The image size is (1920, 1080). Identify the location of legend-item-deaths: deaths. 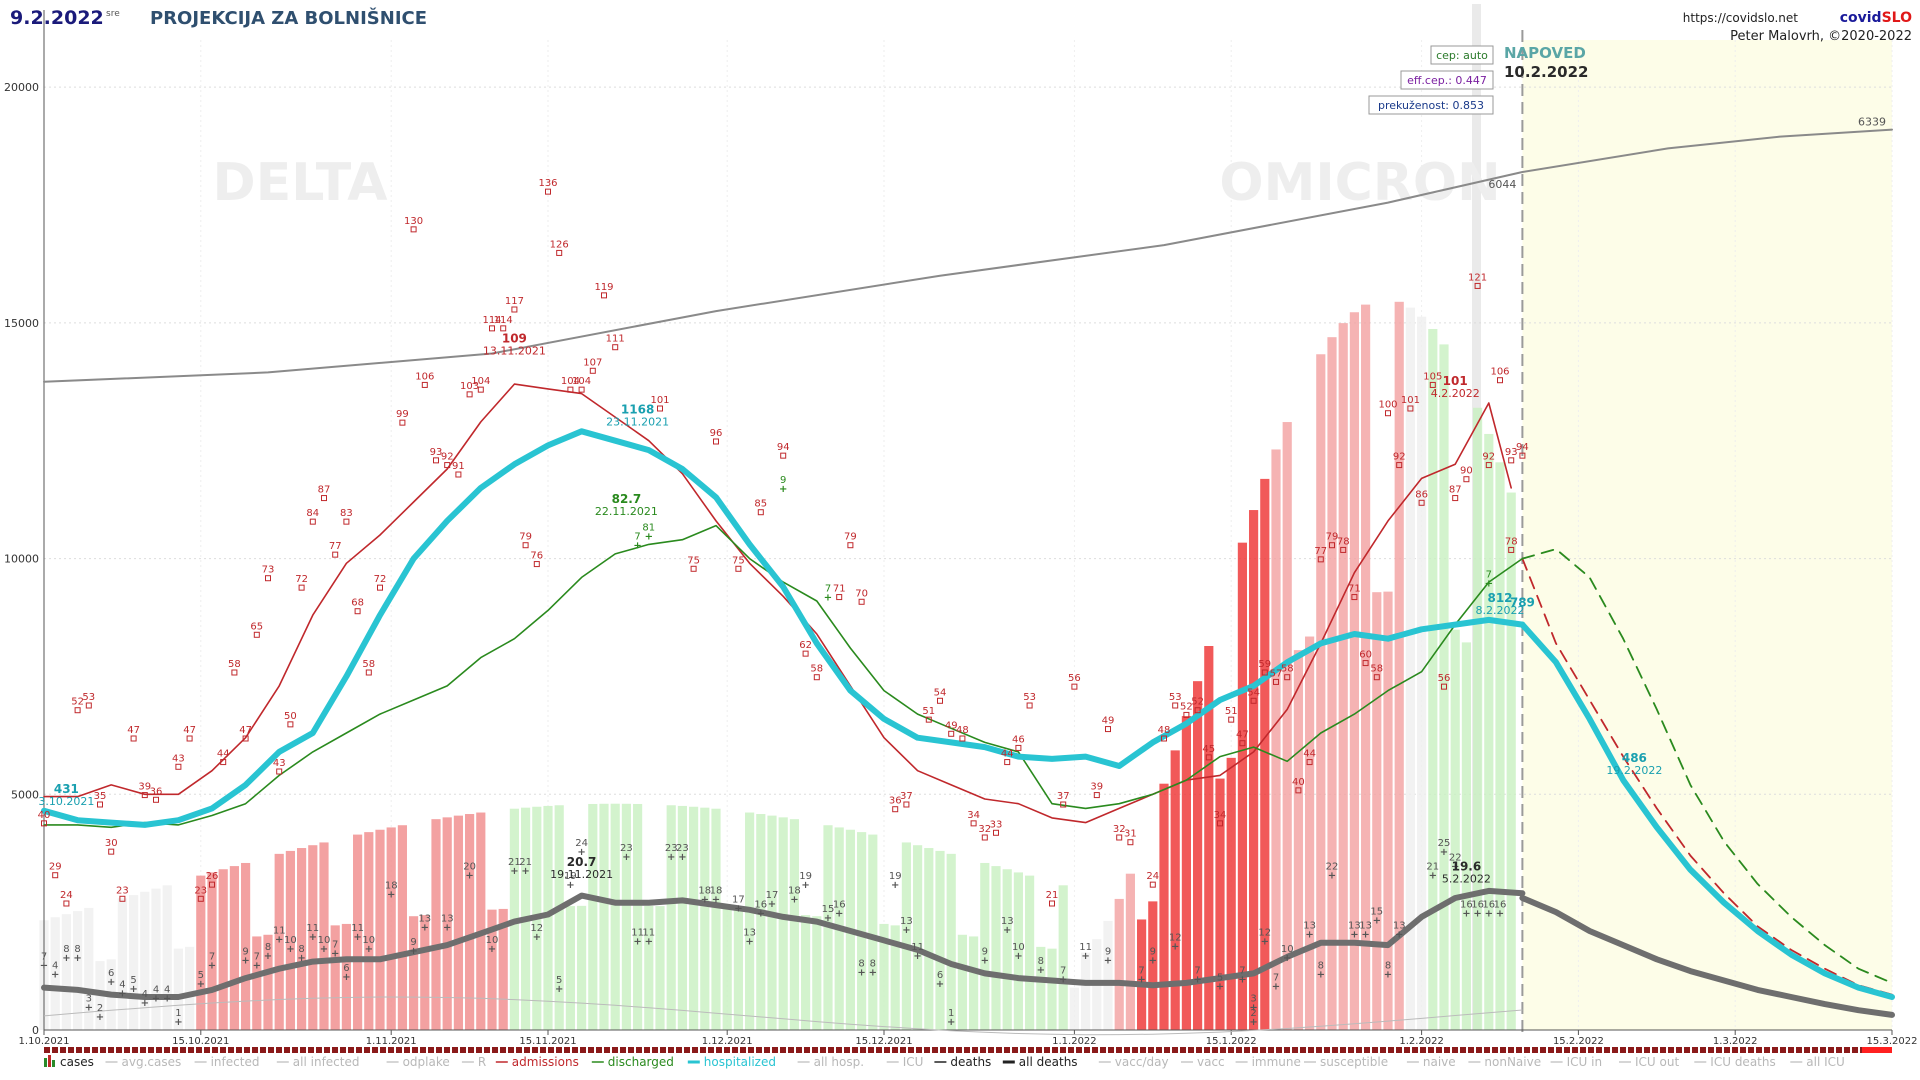
(962, 1062).